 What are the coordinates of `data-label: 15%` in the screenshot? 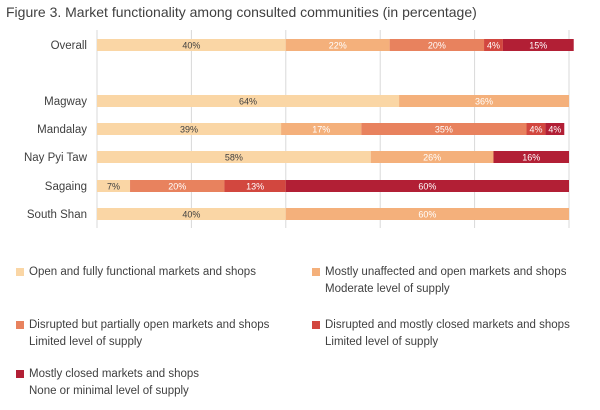 It's located at (538, 46).